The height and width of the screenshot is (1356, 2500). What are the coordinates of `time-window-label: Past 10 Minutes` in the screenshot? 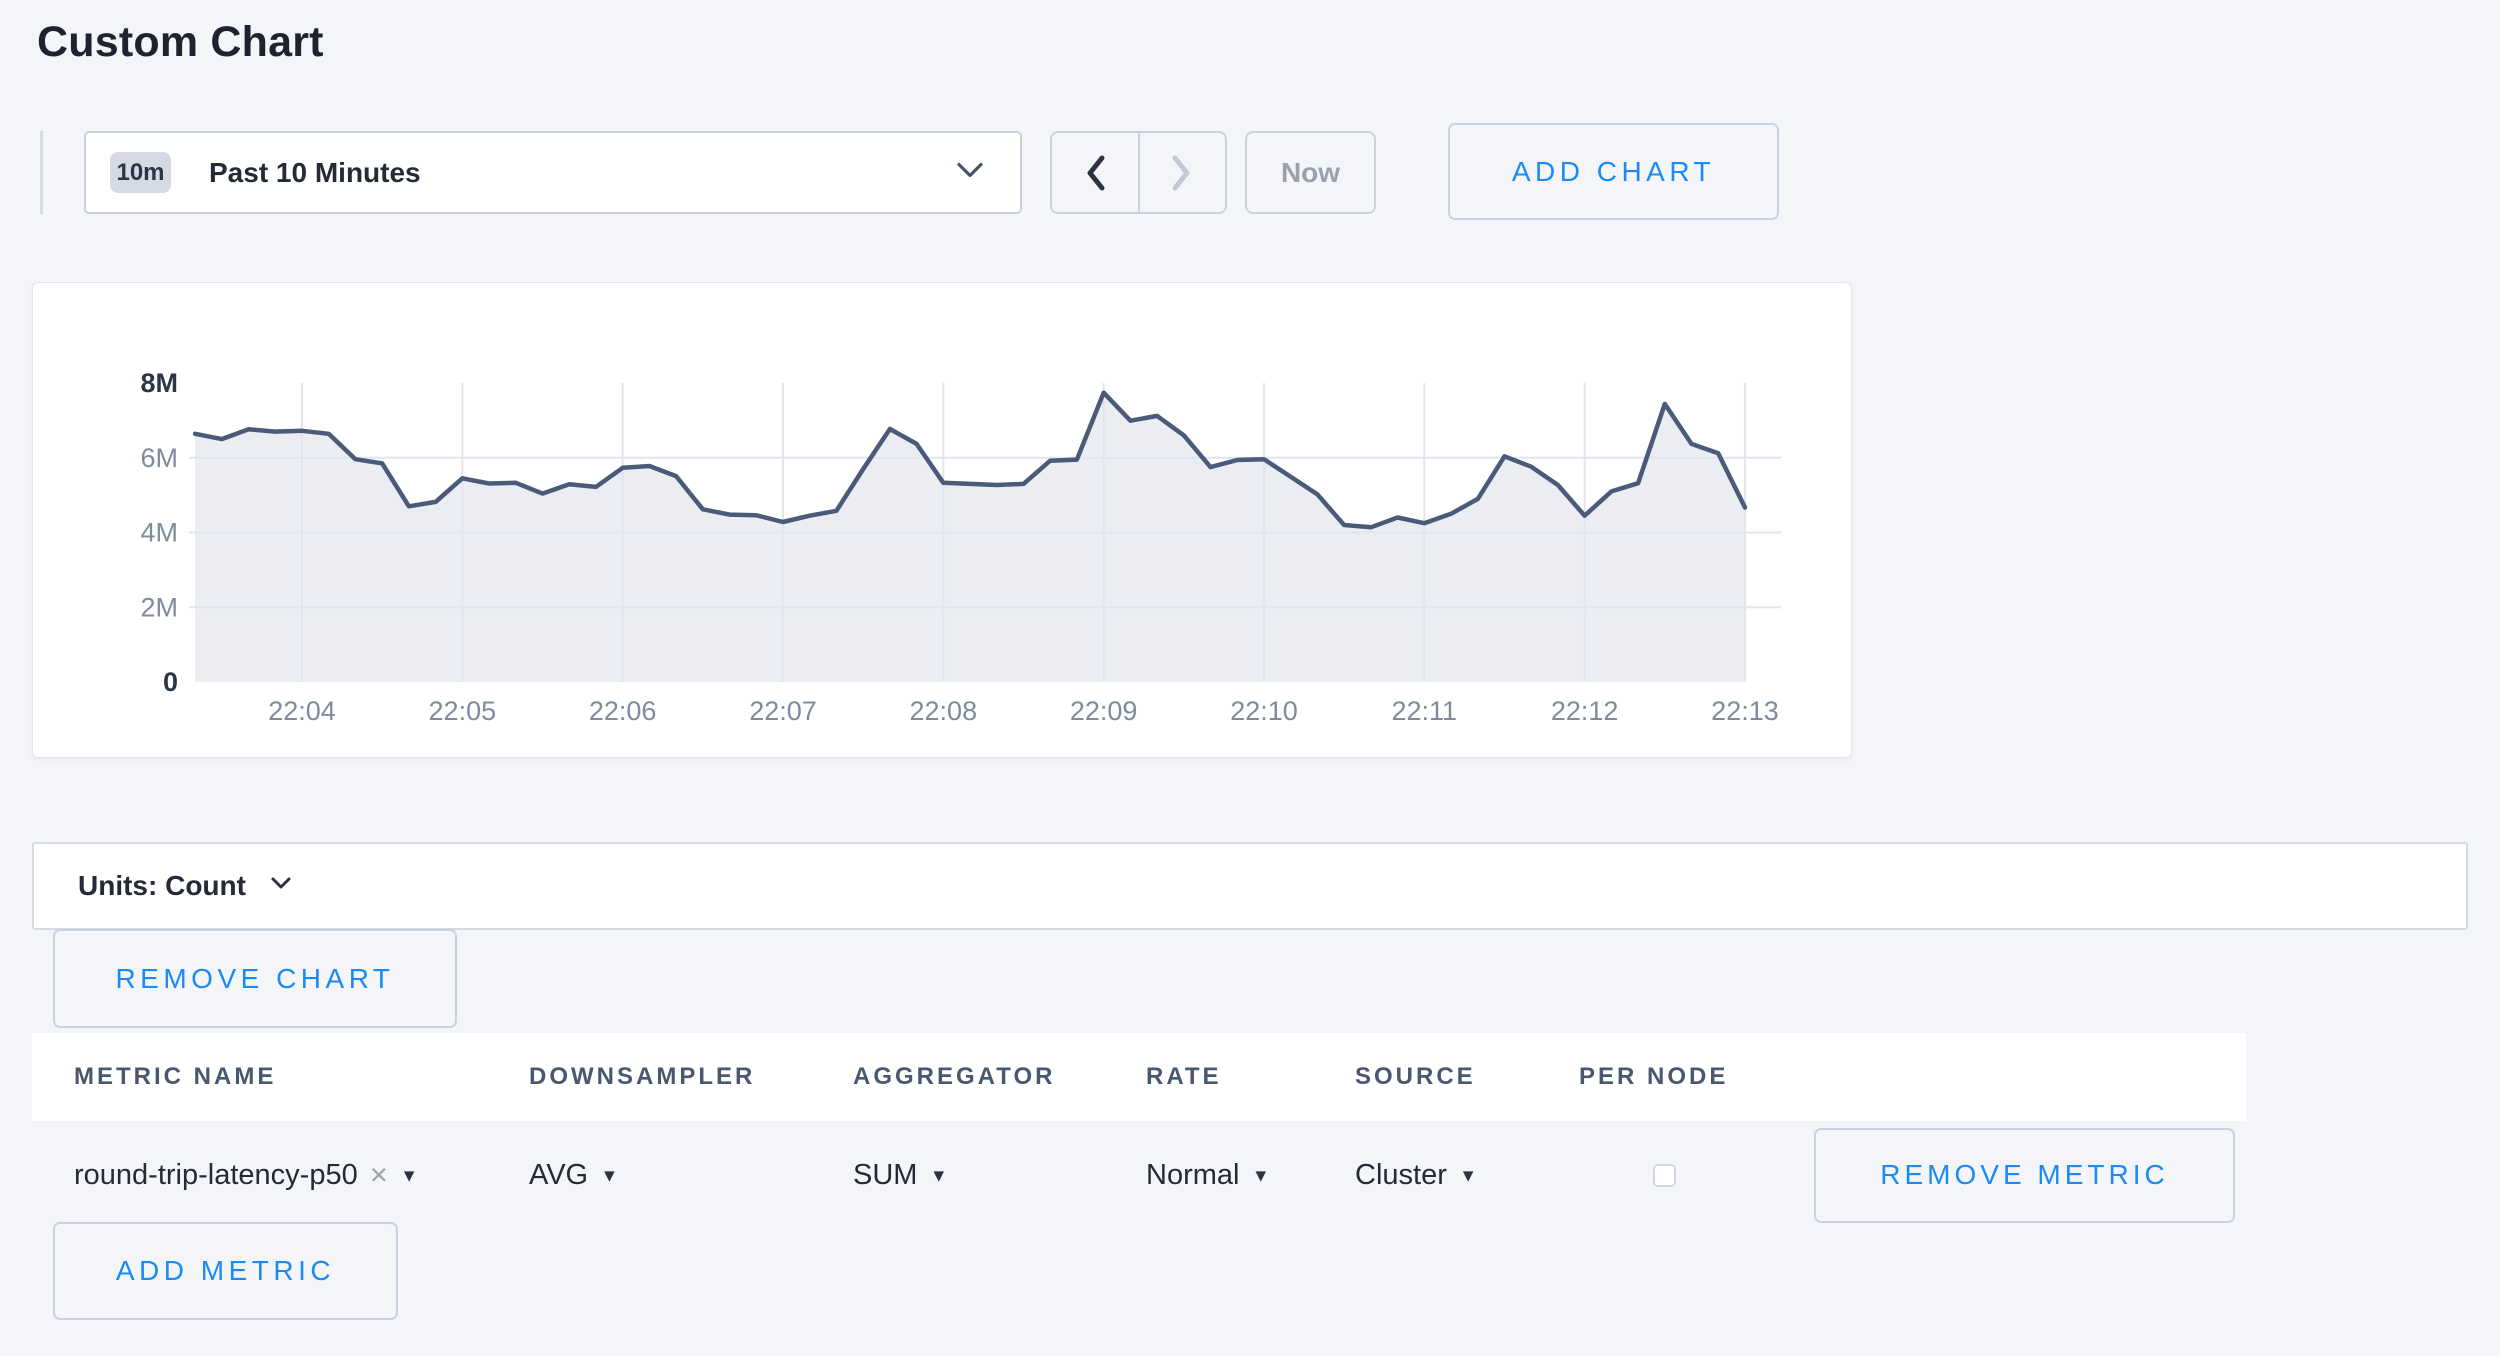 It's located at (315, 172).